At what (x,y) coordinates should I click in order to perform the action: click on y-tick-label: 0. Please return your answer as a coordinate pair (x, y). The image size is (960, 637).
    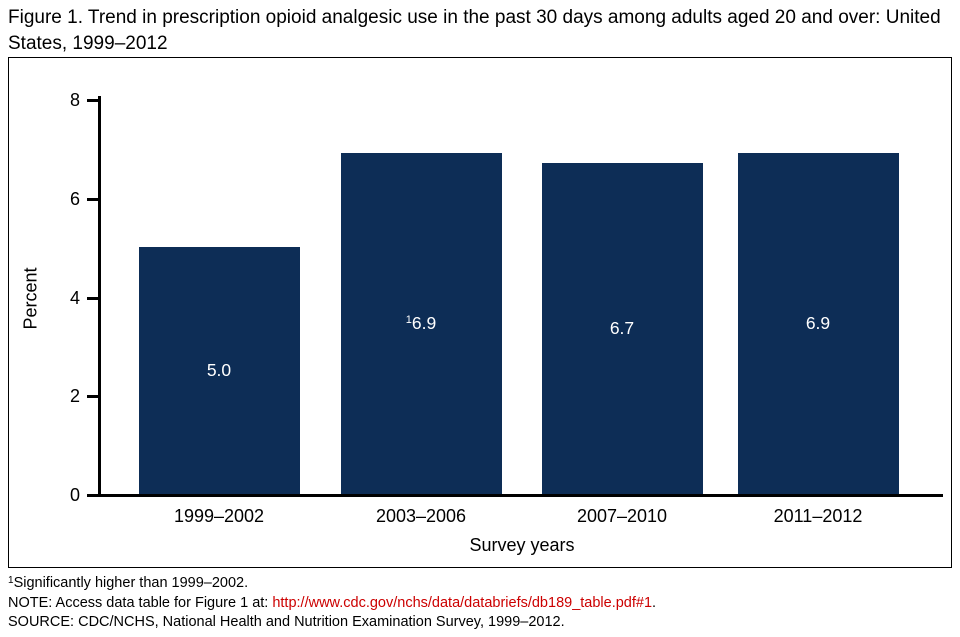
    Looking at the image, I should click on (74, 495).